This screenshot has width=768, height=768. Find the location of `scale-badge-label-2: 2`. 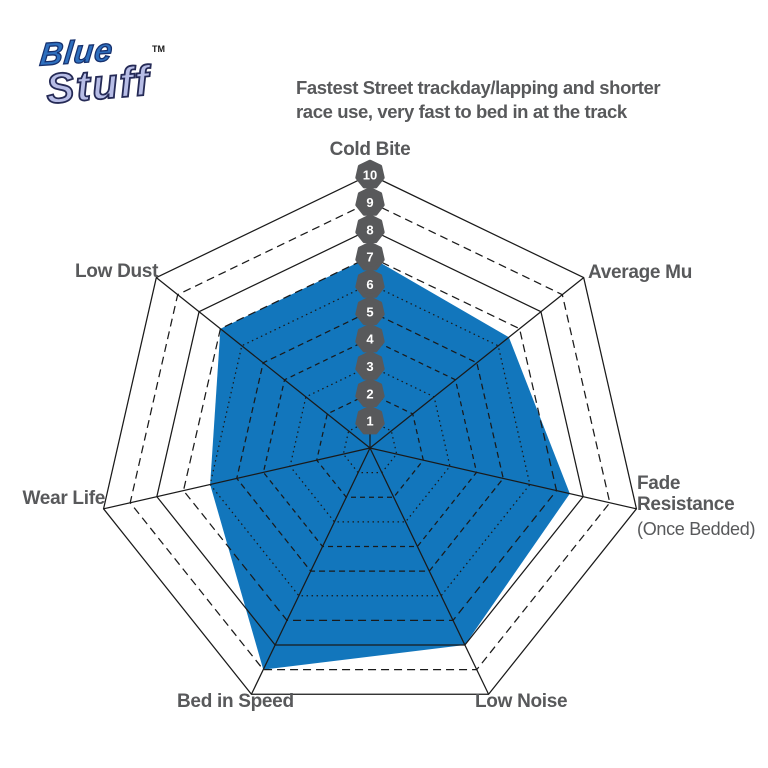

scale-badge-label-2: 2 is located at coordinates (369, 393).